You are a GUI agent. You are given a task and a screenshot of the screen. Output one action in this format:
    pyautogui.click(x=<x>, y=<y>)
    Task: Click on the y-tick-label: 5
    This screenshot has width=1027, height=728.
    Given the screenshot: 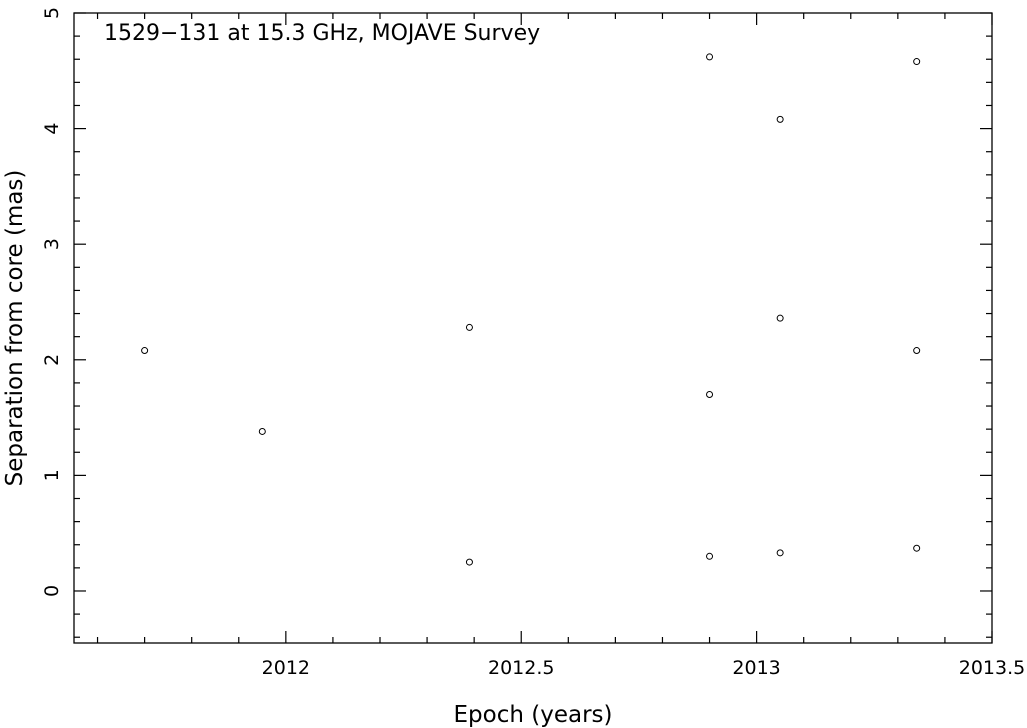 What is the action you would take?
    pyautogui.click(x=52, y=13)
    